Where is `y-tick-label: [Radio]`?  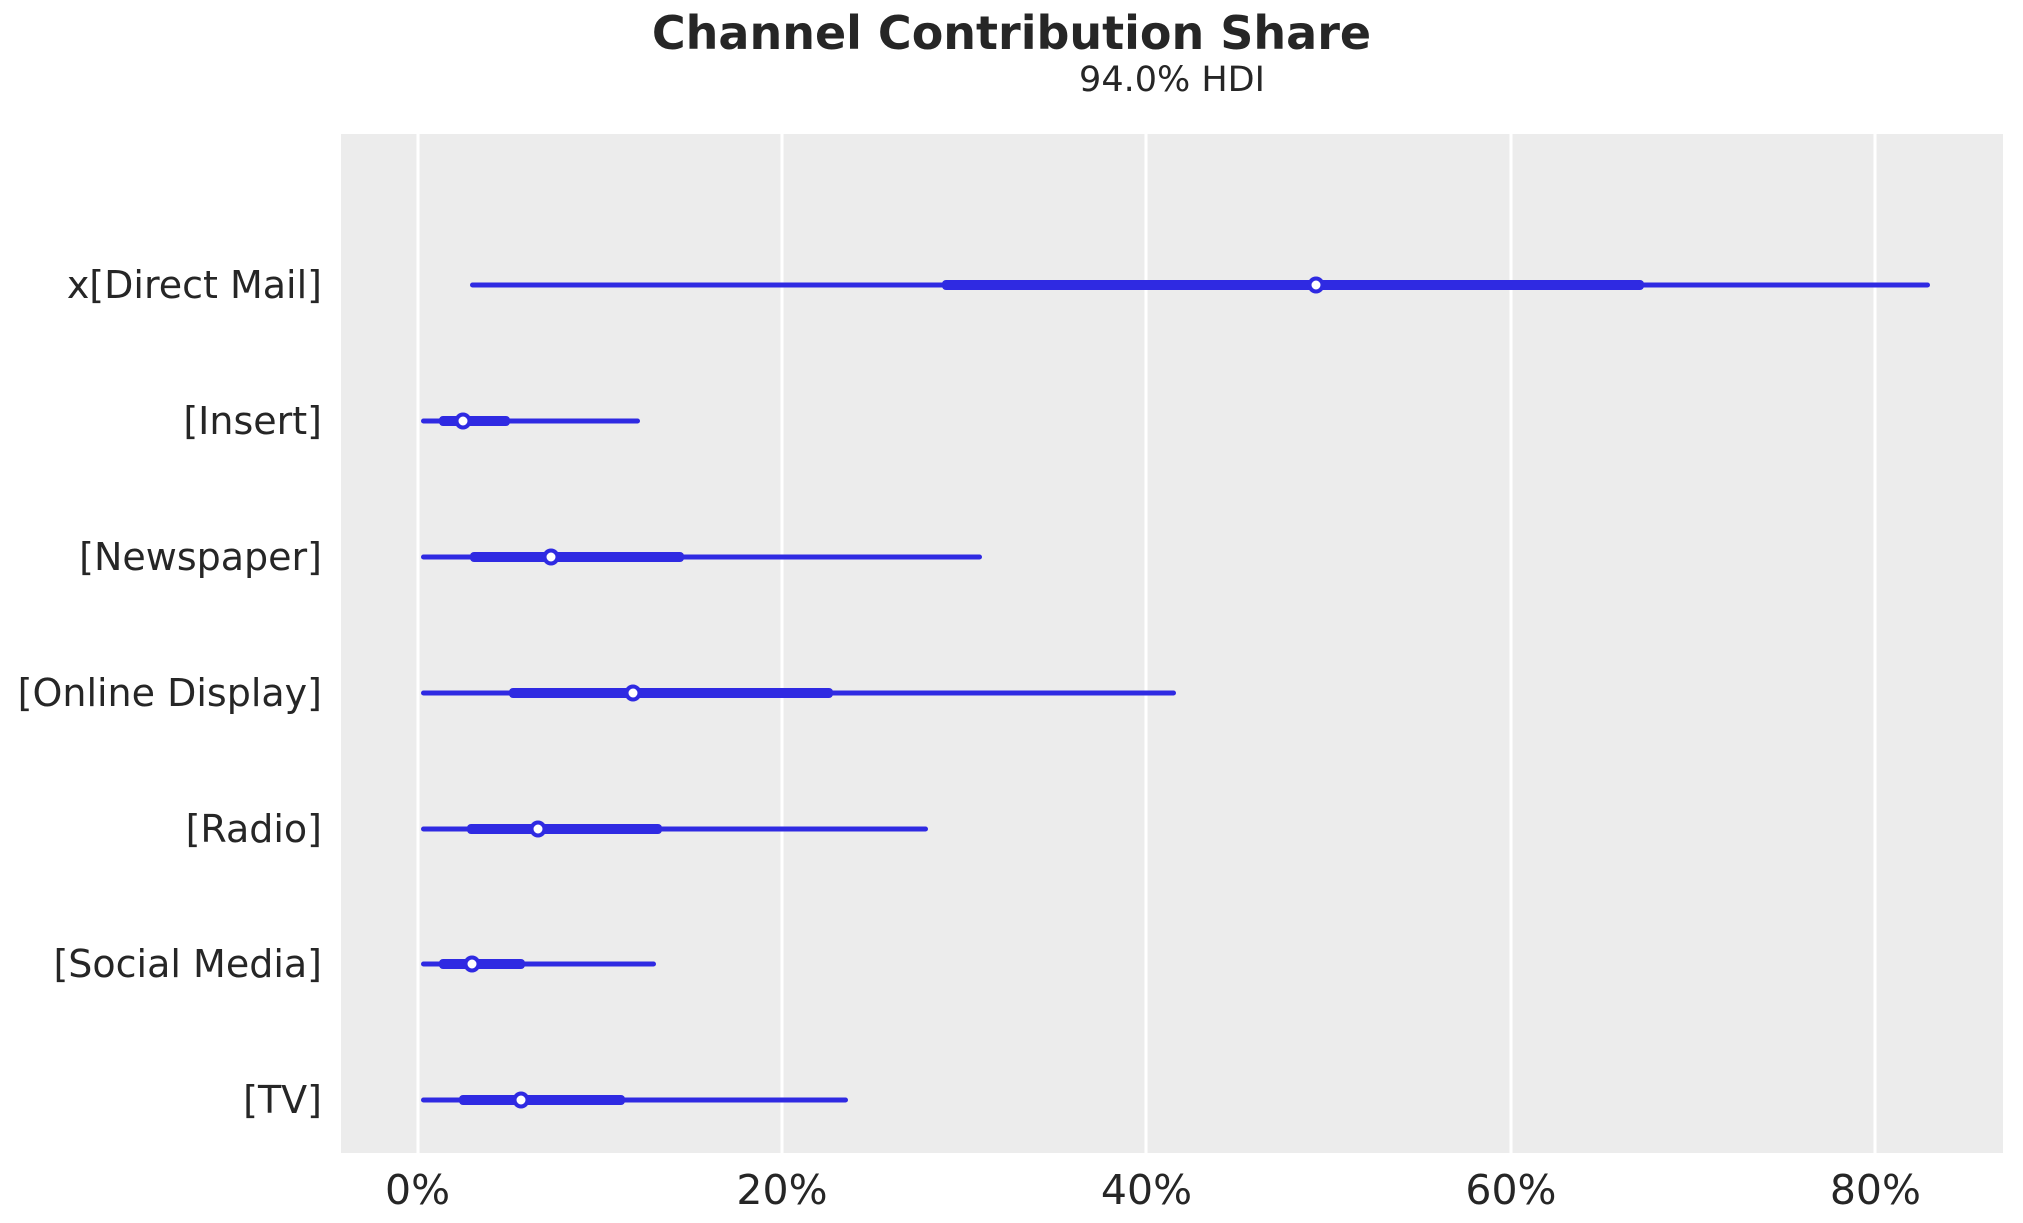 y-tick-label: [Radio] is located at coordinates (253, 828).